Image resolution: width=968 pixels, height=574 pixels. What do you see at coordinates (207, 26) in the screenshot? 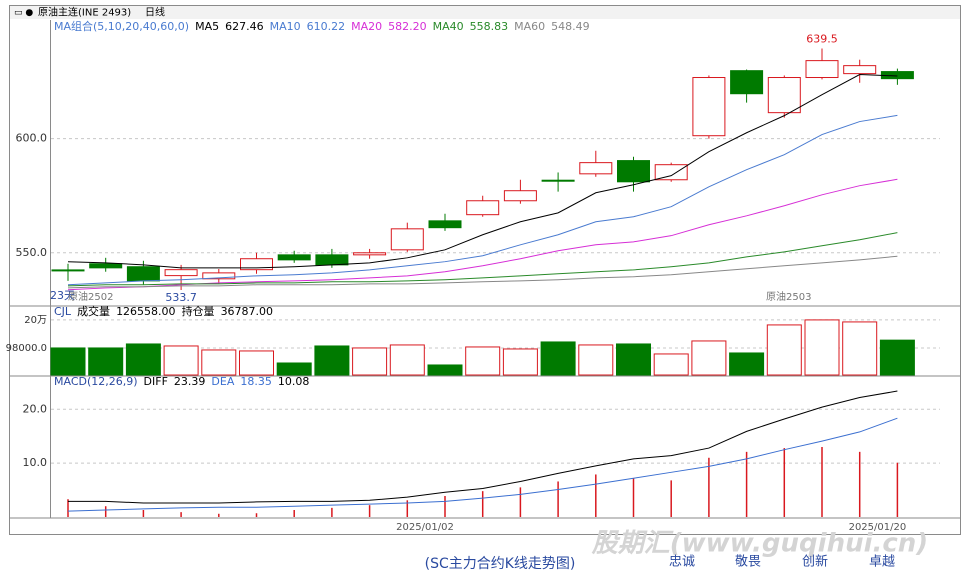
I see `legend-text: MA5` at bounding box center [207, 26].